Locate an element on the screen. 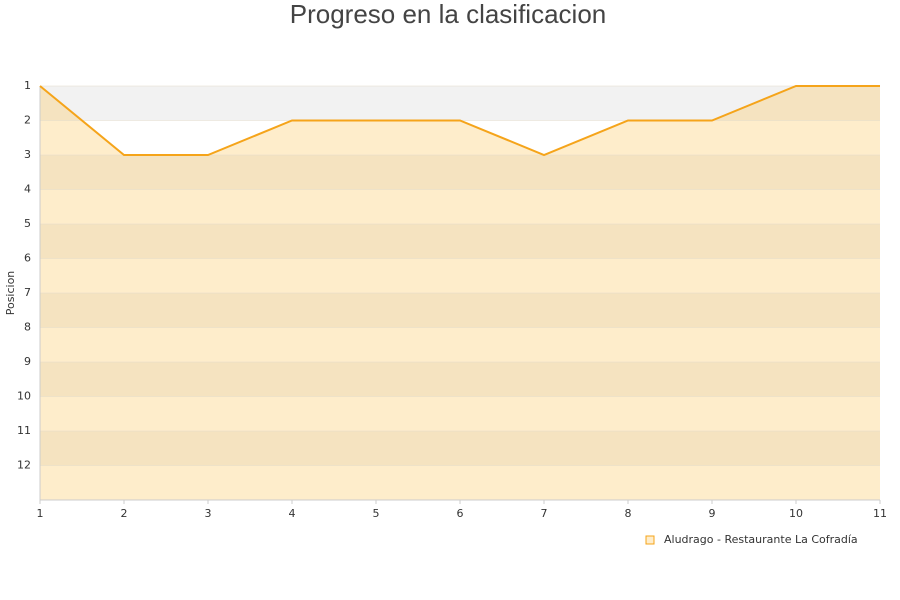 The image size is (900, 600). x-tick-label: 6 is located at coordinates (460, 513).